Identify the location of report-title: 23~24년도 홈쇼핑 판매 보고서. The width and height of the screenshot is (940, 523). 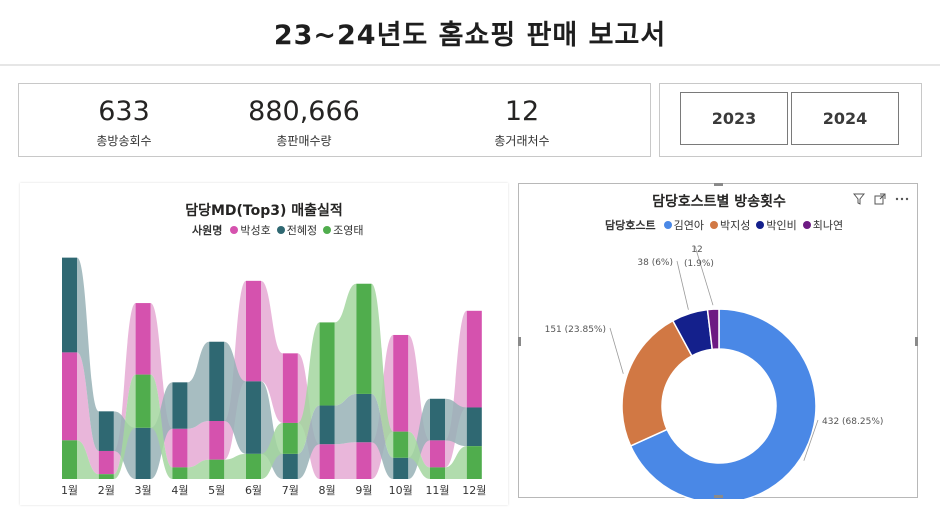
(470, 35).